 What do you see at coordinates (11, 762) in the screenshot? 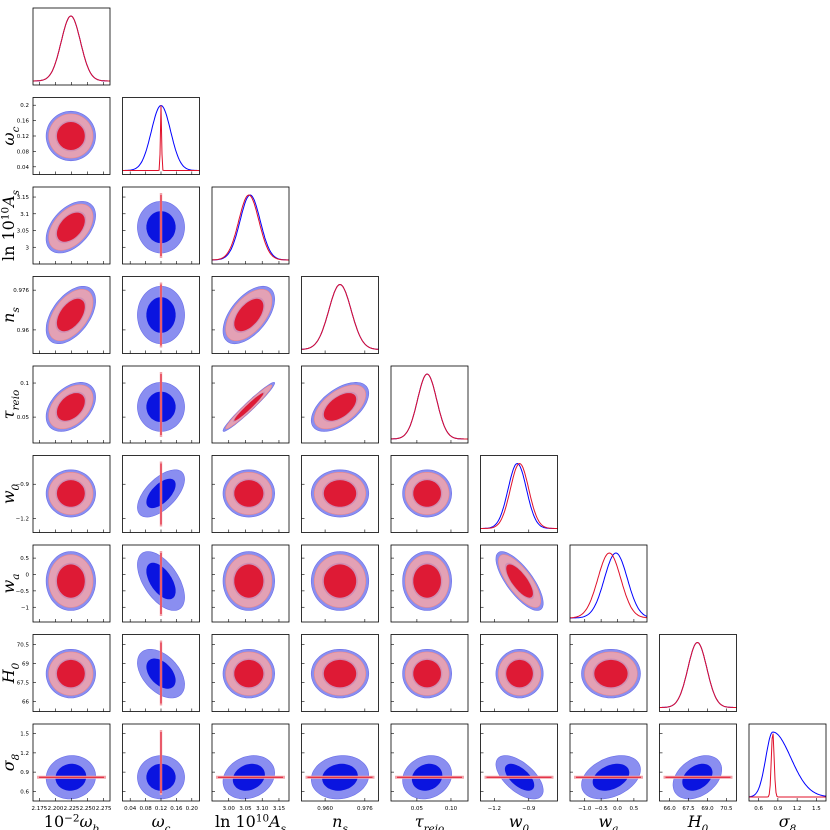
I see `y-axis-label-sigma8: σ8` at bounding box center [11, 762].